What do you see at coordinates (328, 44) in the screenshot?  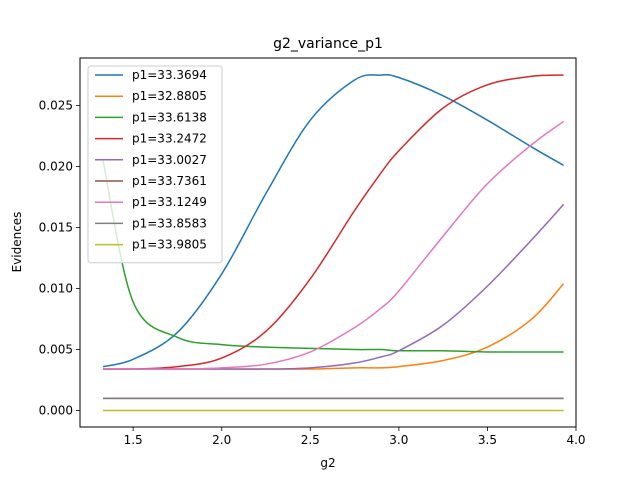 I see `chart-title: g2_variance_p1` at bounding box center [328, 44].